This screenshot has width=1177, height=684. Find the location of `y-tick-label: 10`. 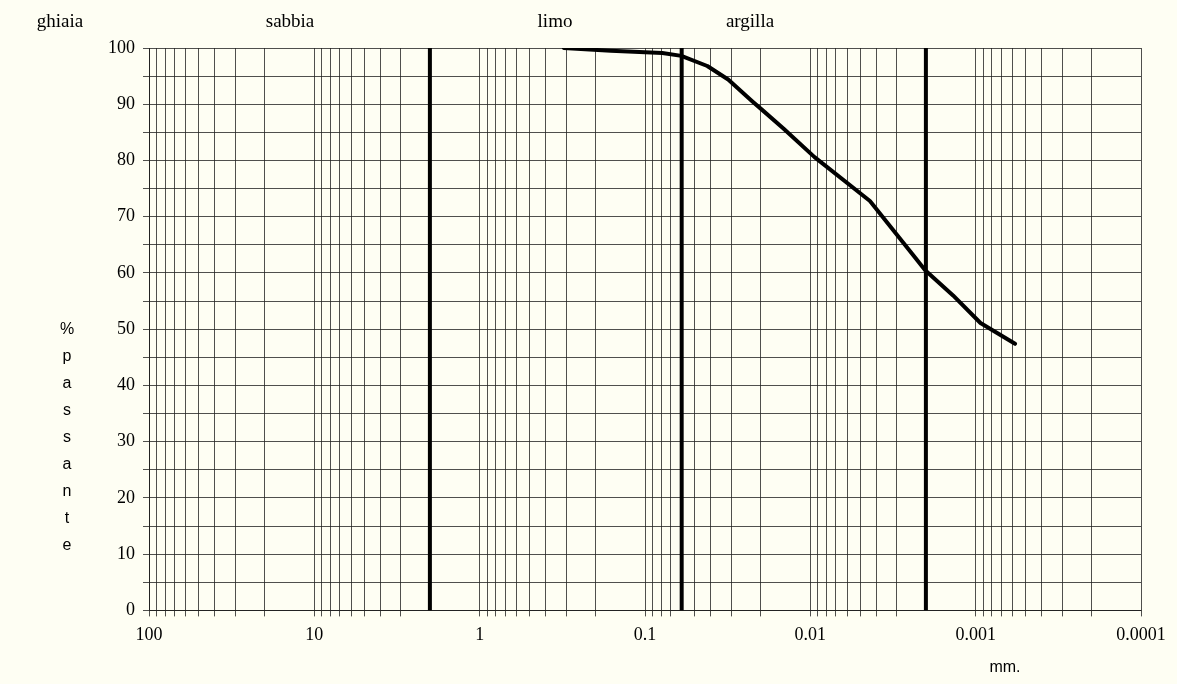

y-tick-label: 10 is located at coordinates (126, 552).